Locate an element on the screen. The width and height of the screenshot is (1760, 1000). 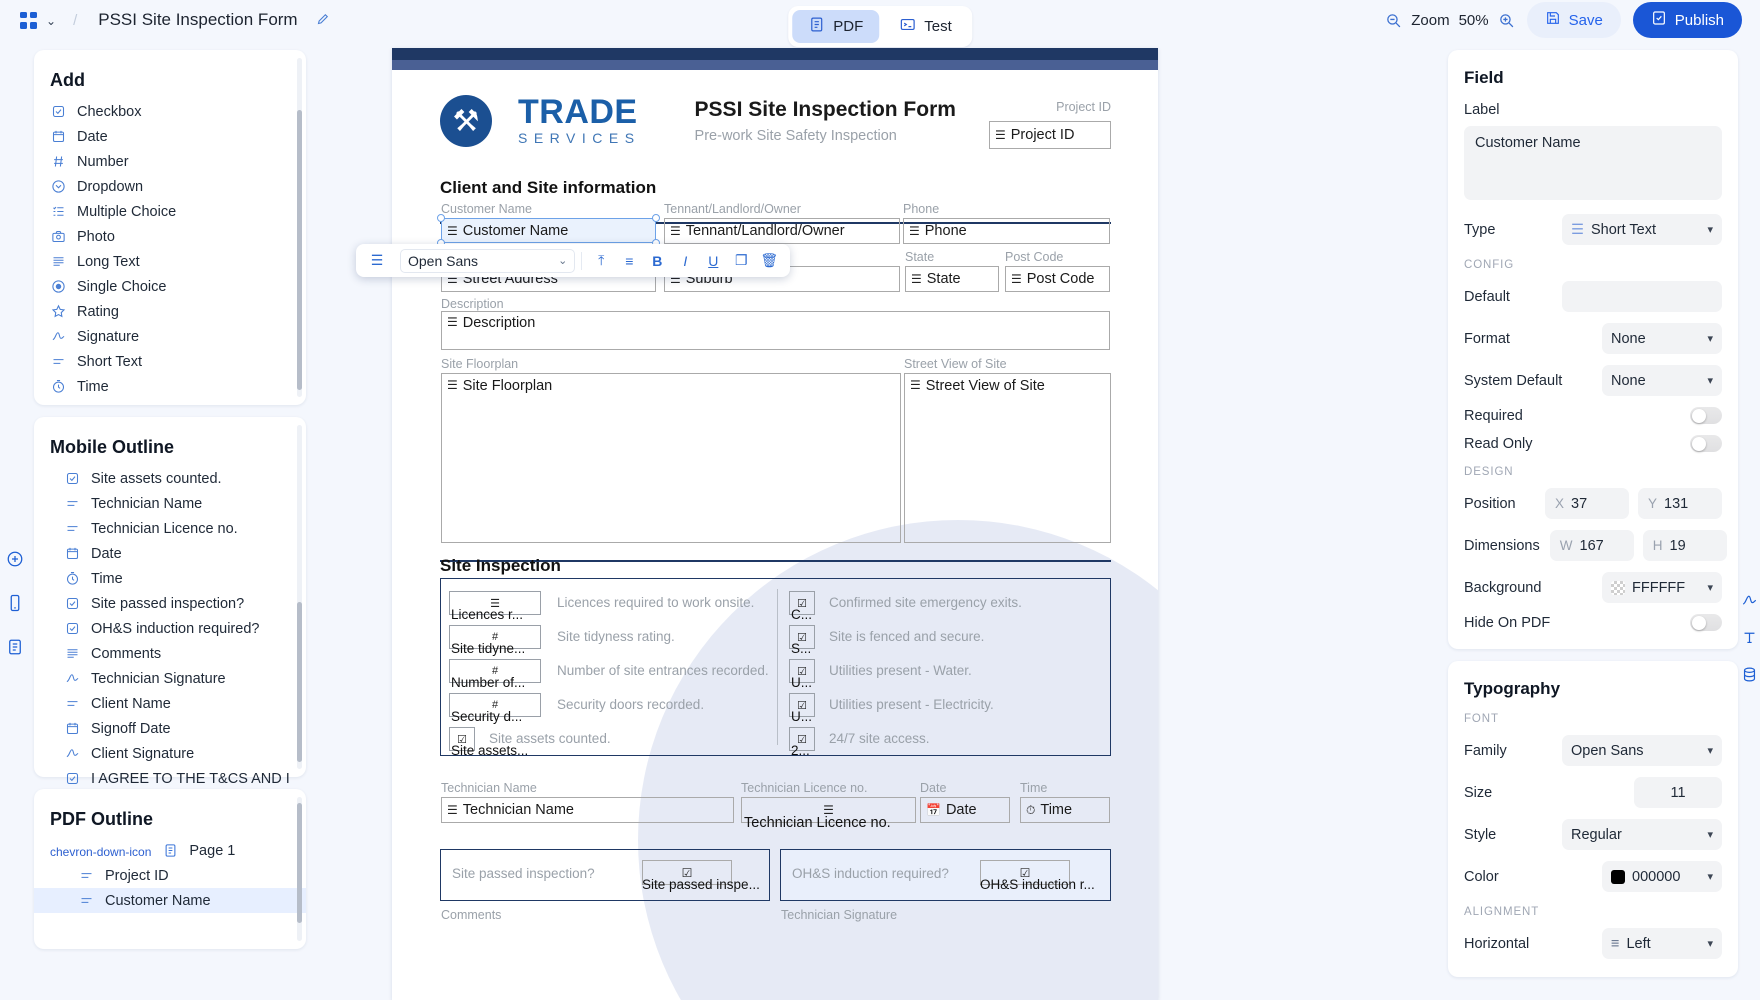
signature-tool-icon is located at coordinates (1749, 602).